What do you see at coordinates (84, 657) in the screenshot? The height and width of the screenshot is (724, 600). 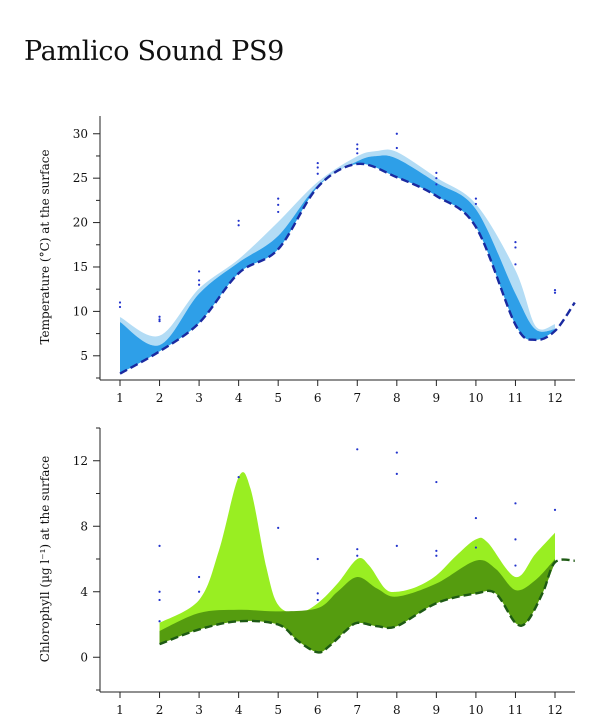 I see `y-tick-label: 0` at bounding box center [84, 657].